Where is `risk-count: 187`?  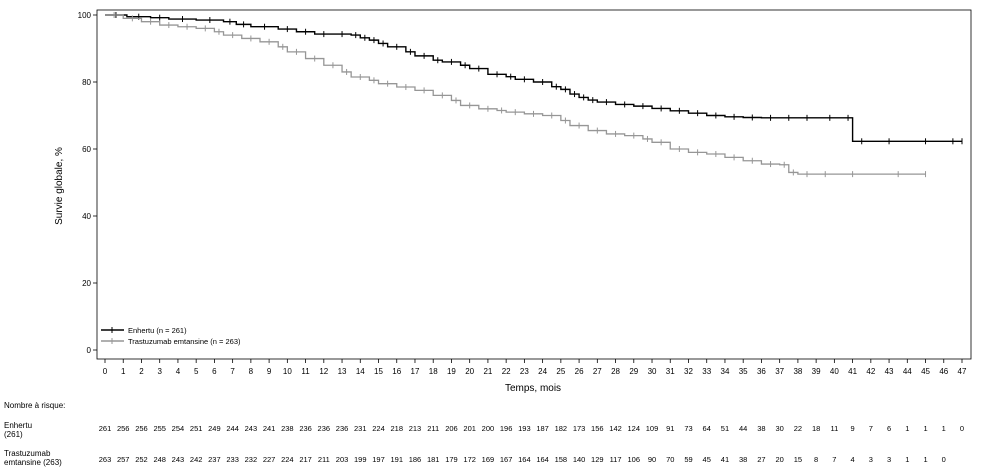 risk-count: 187 is located at coordinates (542, 428).